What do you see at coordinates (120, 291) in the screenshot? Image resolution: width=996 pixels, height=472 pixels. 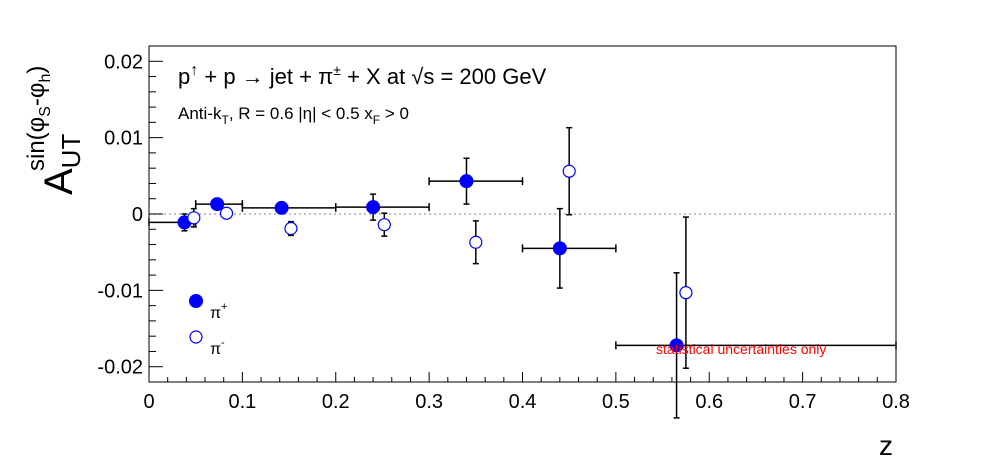 I see `y-tick-label: -0.01` at bounding box center [120, 291].